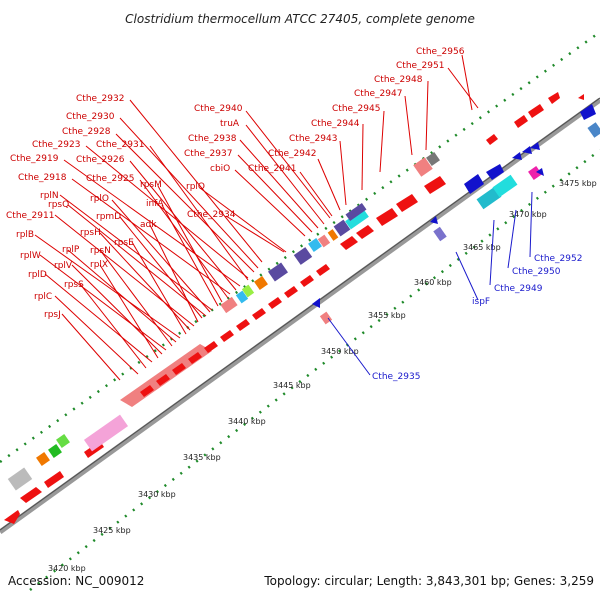  Describe the element at coordinates (292, 154) in the screenshot. I see `gene-label: Cthe_2942` at that location.